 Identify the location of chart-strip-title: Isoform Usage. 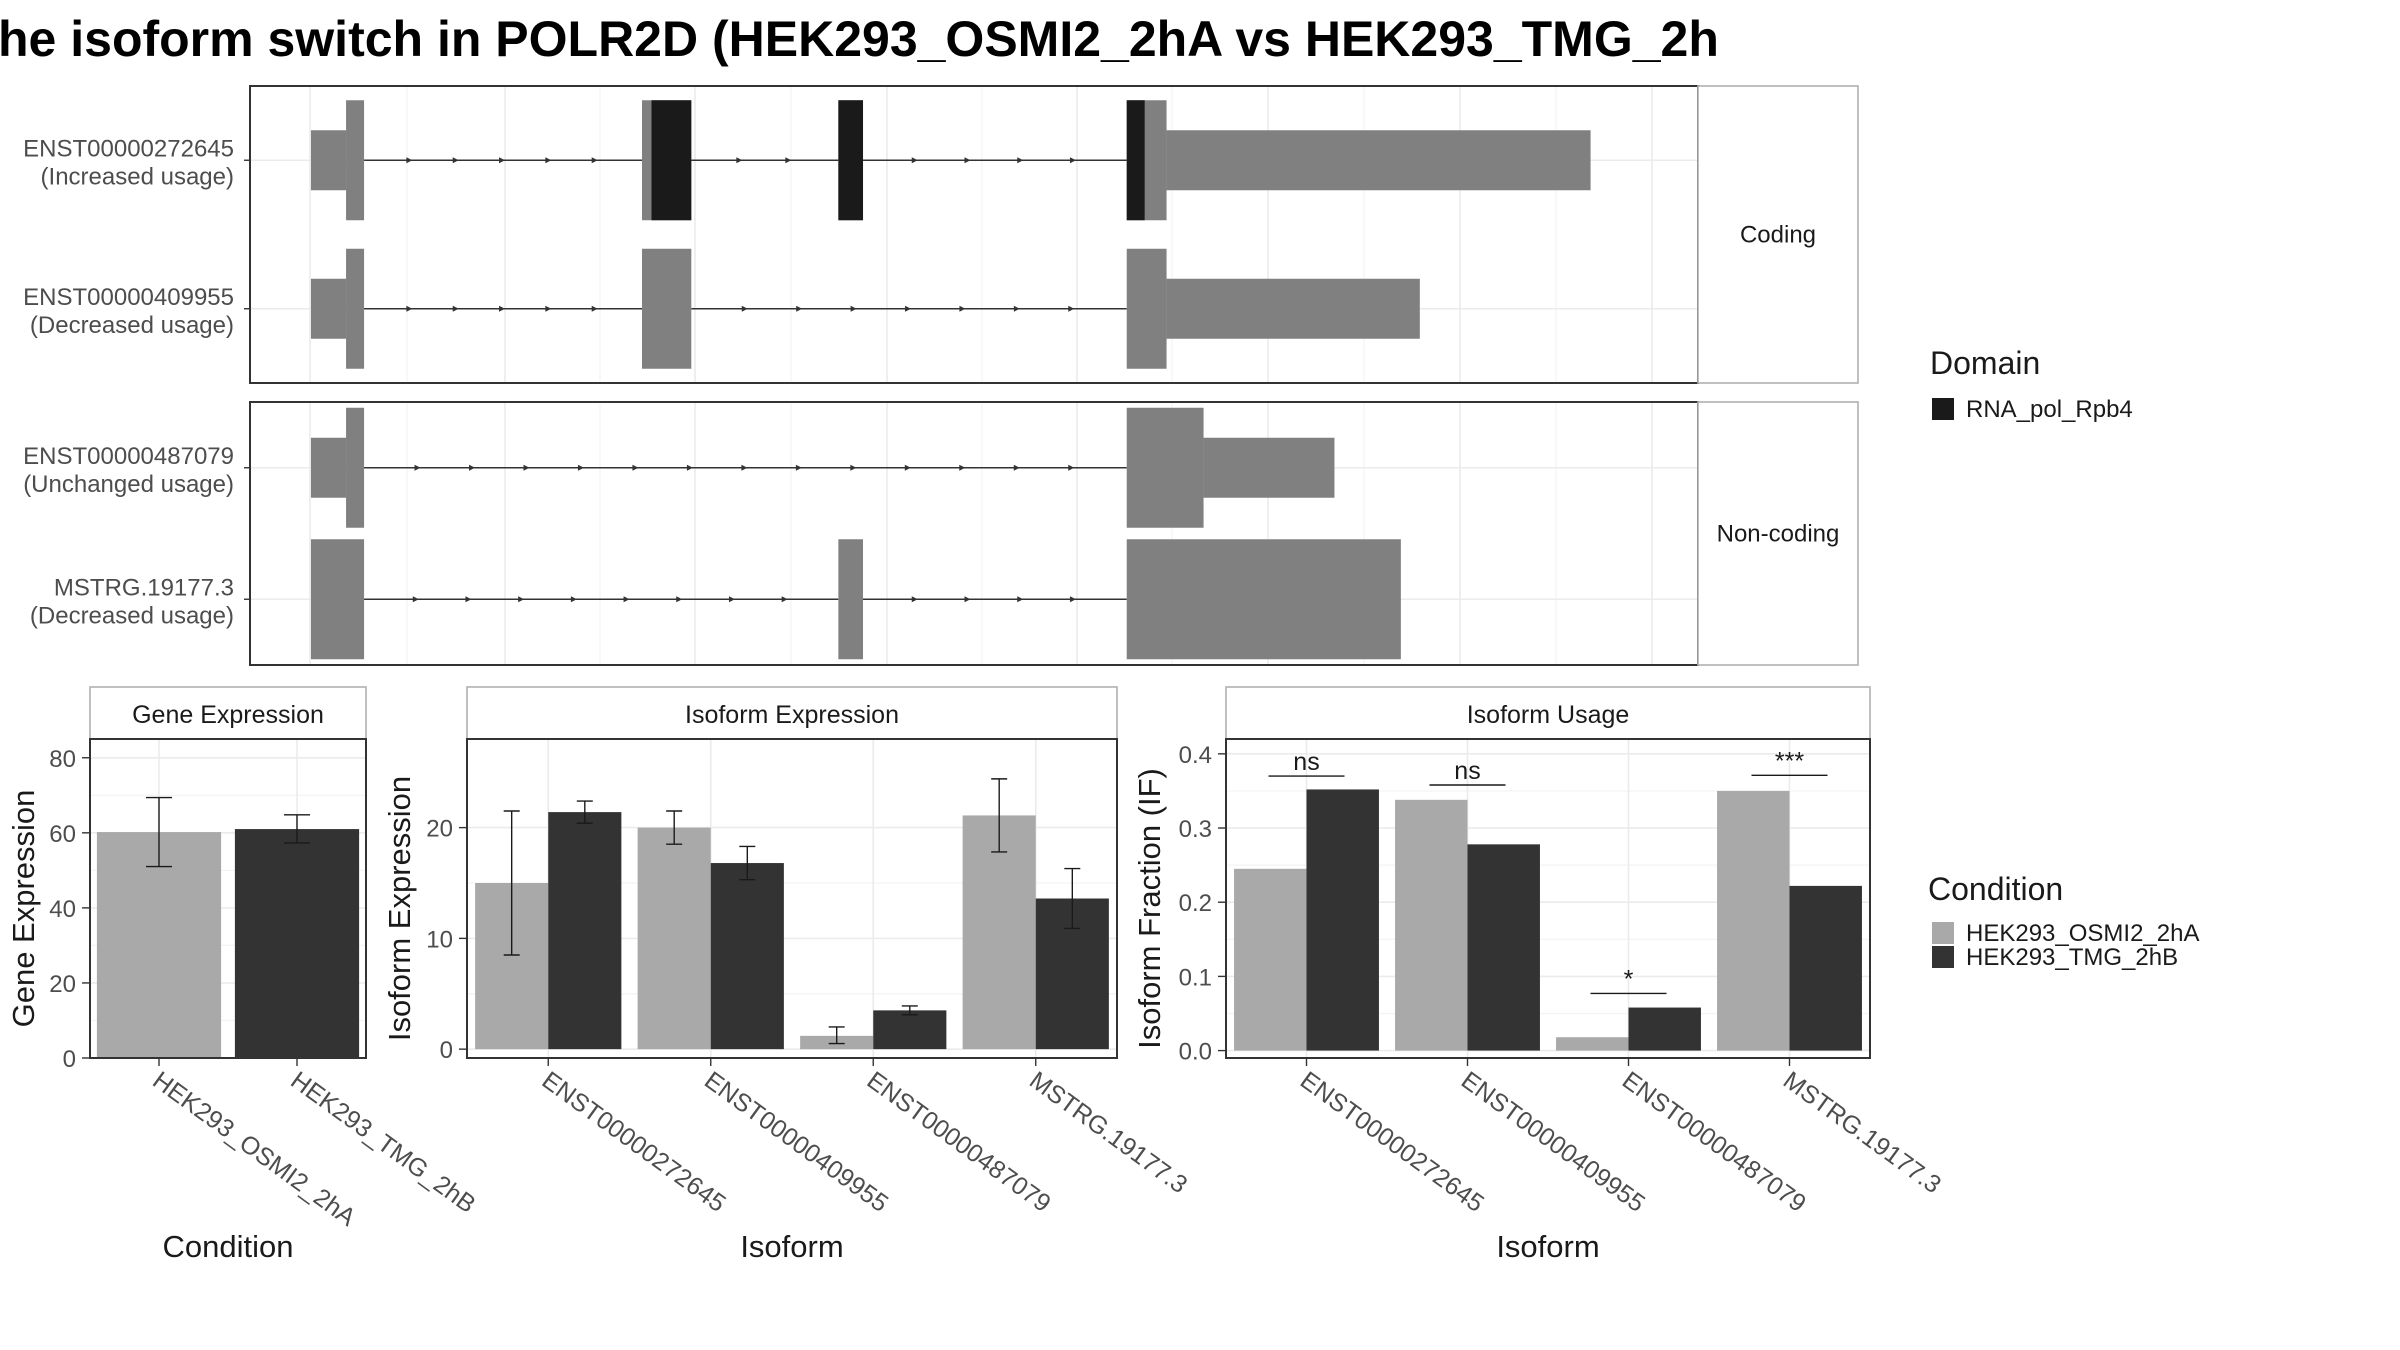
(1548, 715).